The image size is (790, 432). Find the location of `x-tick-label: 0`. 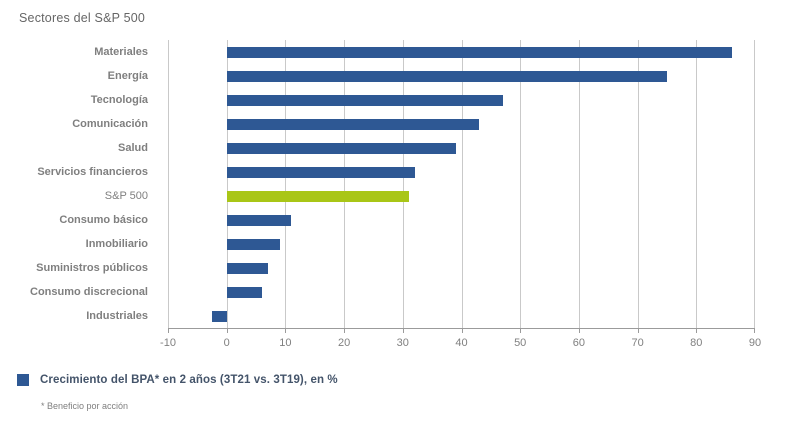

x-tick-label: 0 is located at coordinates (226, 343).